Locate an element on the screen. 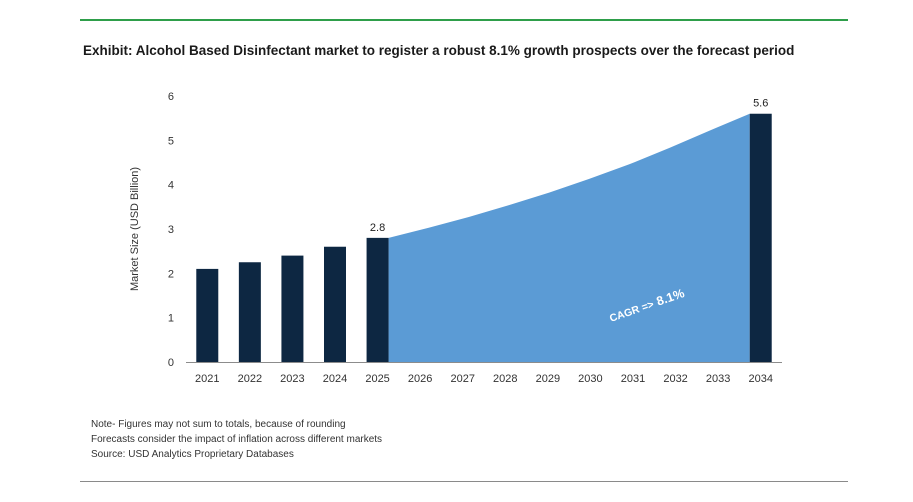 This screenshot has width=913, height=502. x-tick-label-2034: 2034 is located at coordinates (760, 379).